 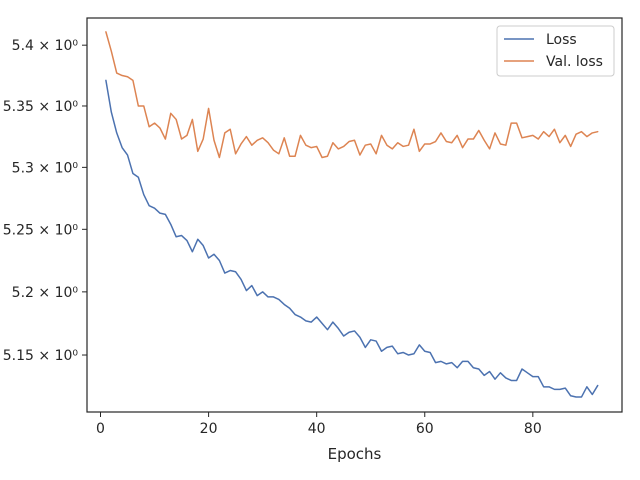 What do you see at coordinates (574, 62) in the screenshot?
I see `legend-label: Val. loss` at bounding box center [574, 62].